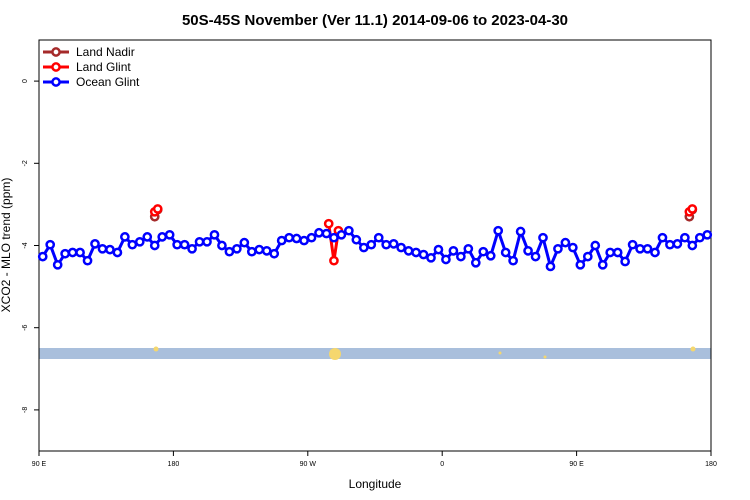  I want to click on legend-label: Land Nadir, so click(105, 52).